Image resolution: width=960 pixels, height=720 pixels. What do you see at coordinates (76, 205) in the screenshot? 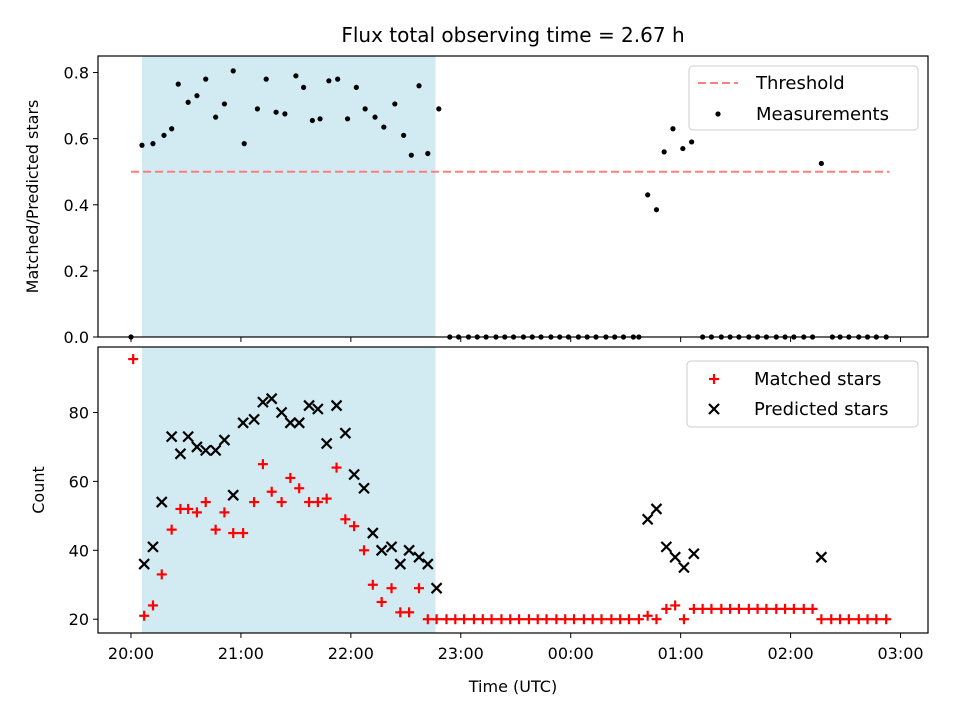
I see `y-tick-label: 0.4` at bounding box center [76, 205].